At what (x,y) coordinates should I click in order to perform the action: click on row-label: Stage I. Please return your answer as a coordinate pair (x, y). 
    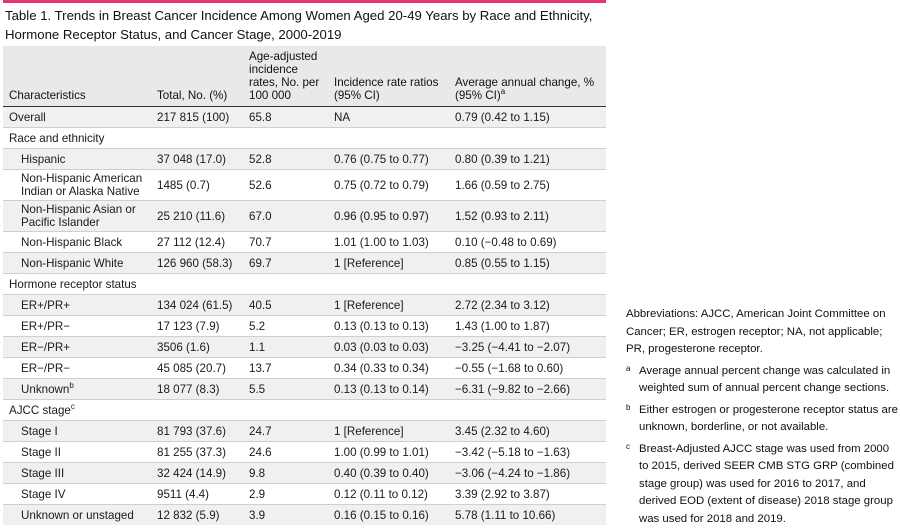
    Looking at the image, I should click on (39, 431).